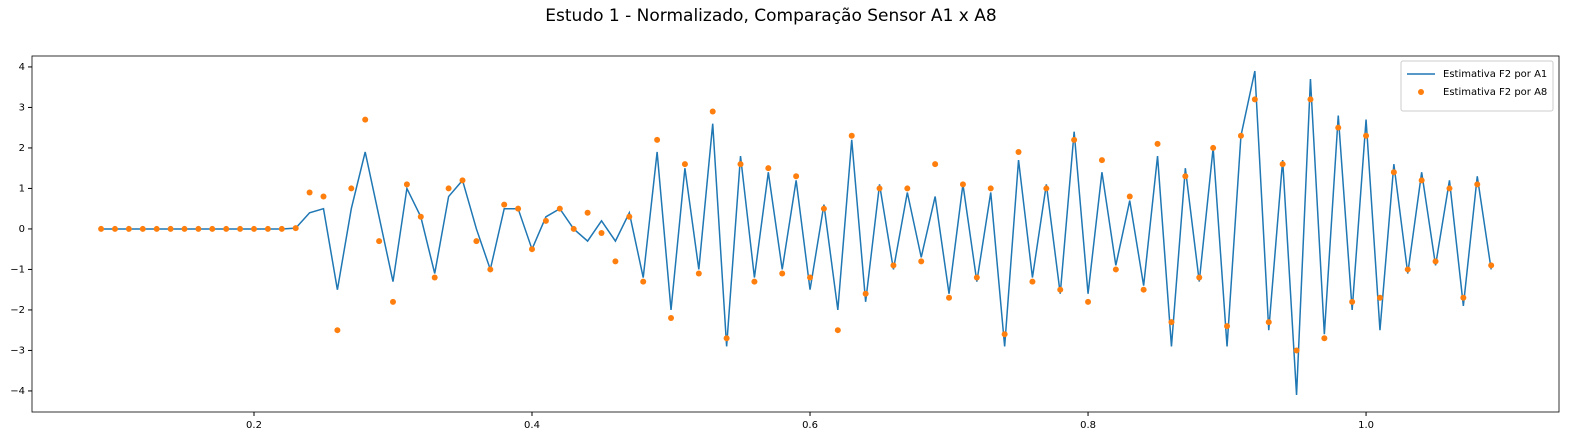 The height and width of the screenshot is (444, 1590). I want to click on y-tick-label: −4, so click(17, 391).